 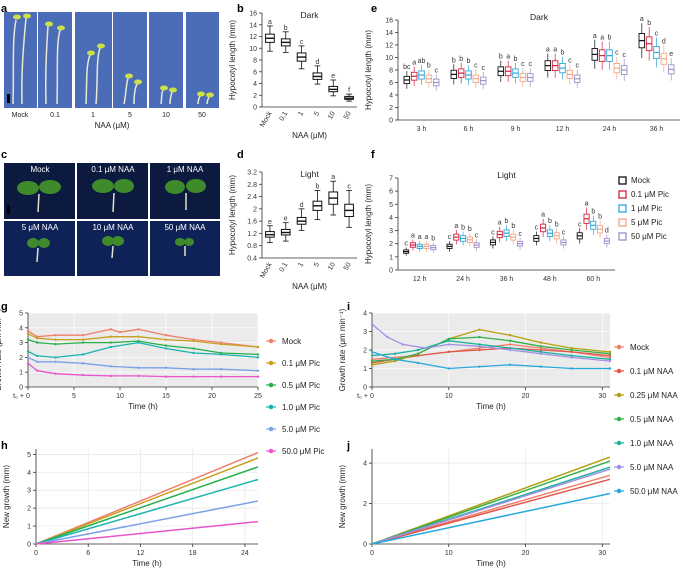 I want to click on c-label-2: 1 μM NAA, so click(x=185, y=169).